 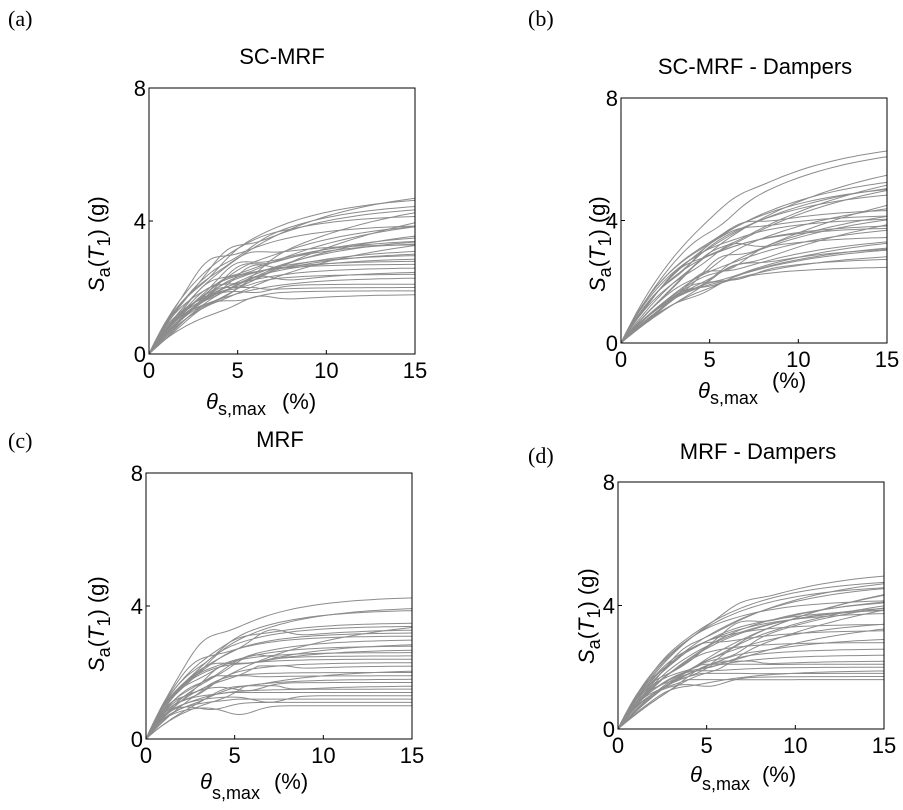 I want to click on panel-label: (a), so click(x=20, y=18).